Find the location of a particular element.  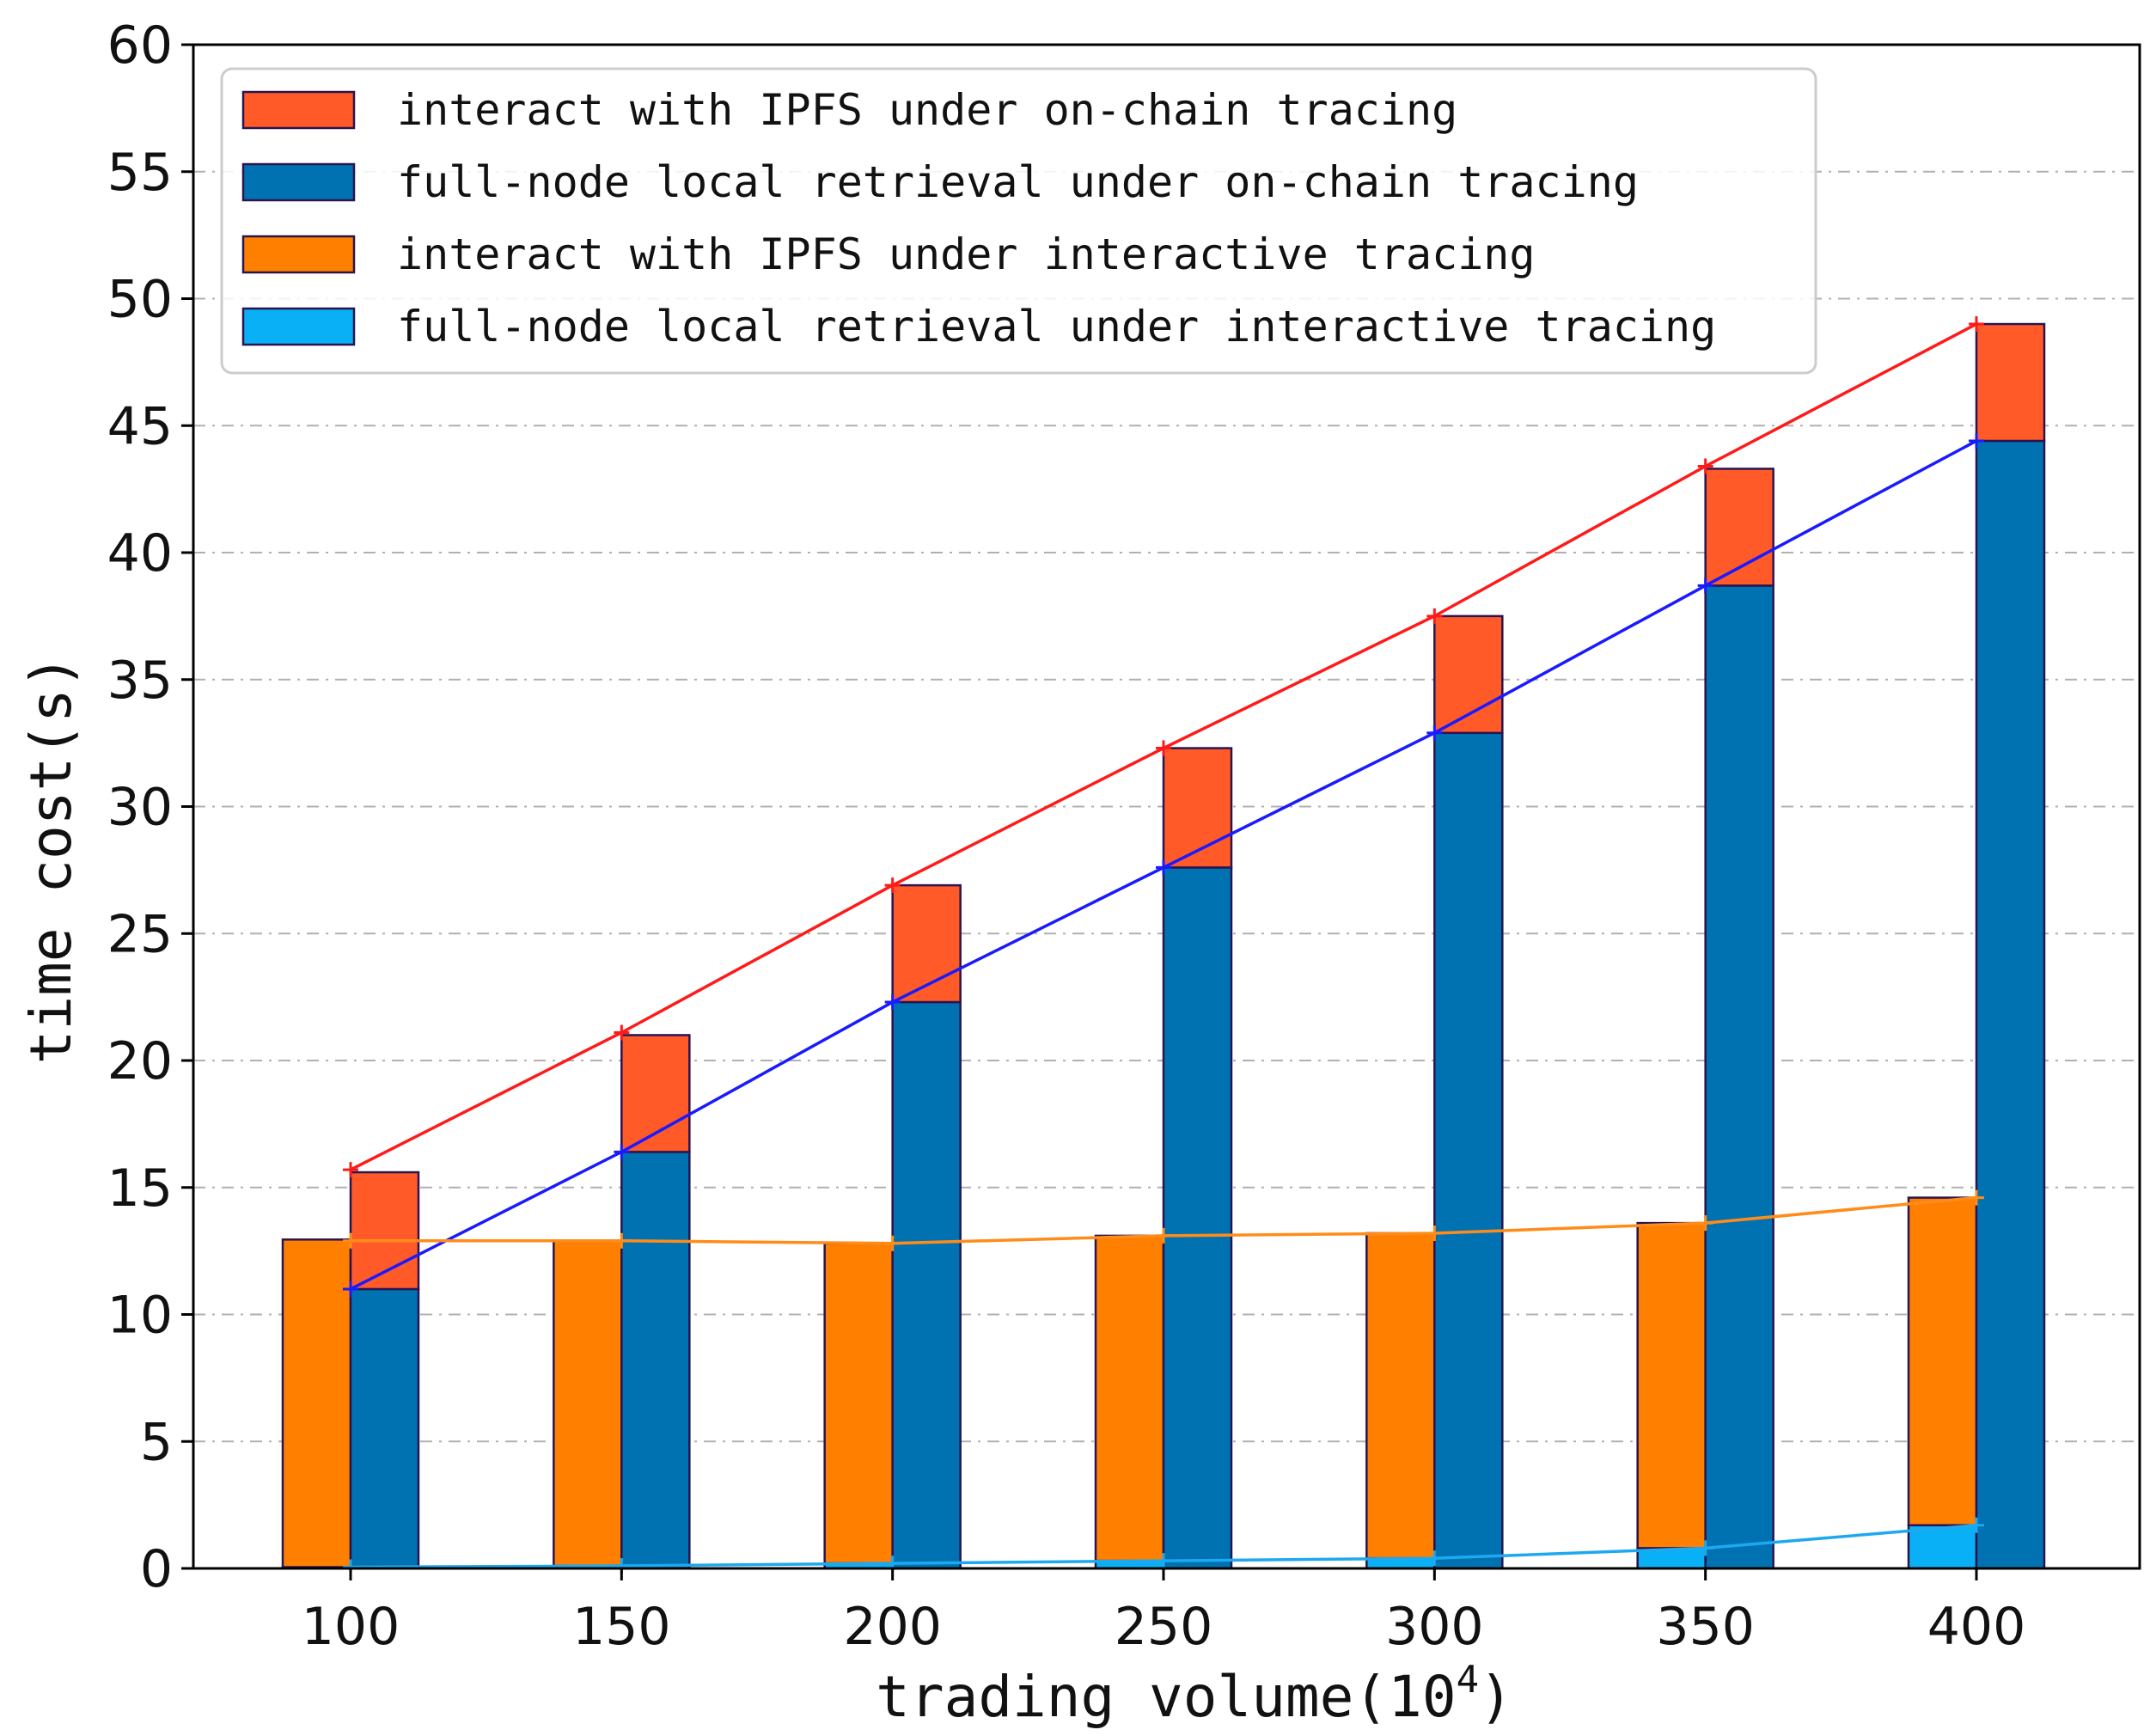

y-tick-label: 55 is located at coordinates (140, 173).